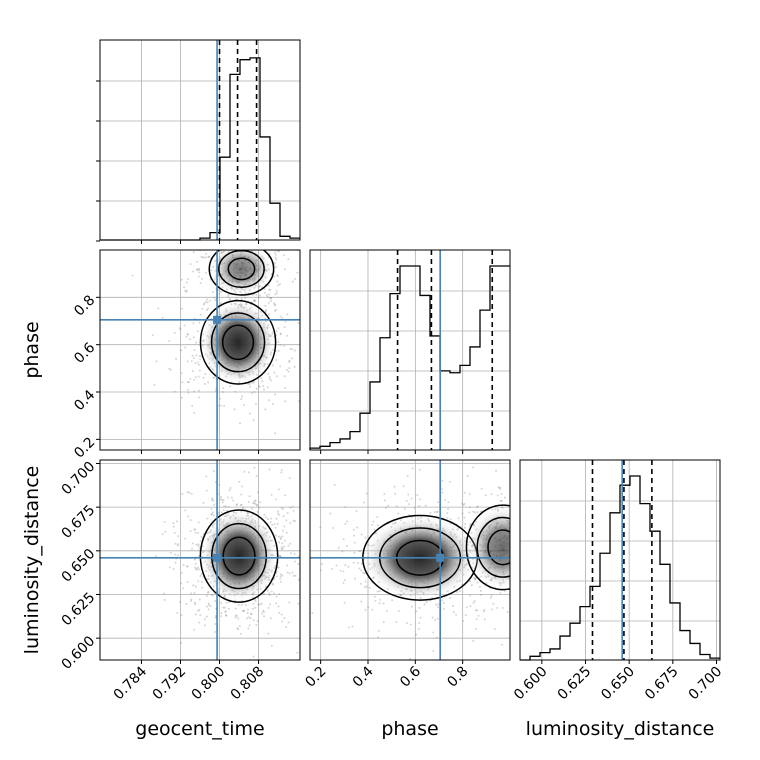 The height and width of the screenshot is (760, 760). I want to click on xlabel-geocent-time: geocent_time, so click(199, 729).